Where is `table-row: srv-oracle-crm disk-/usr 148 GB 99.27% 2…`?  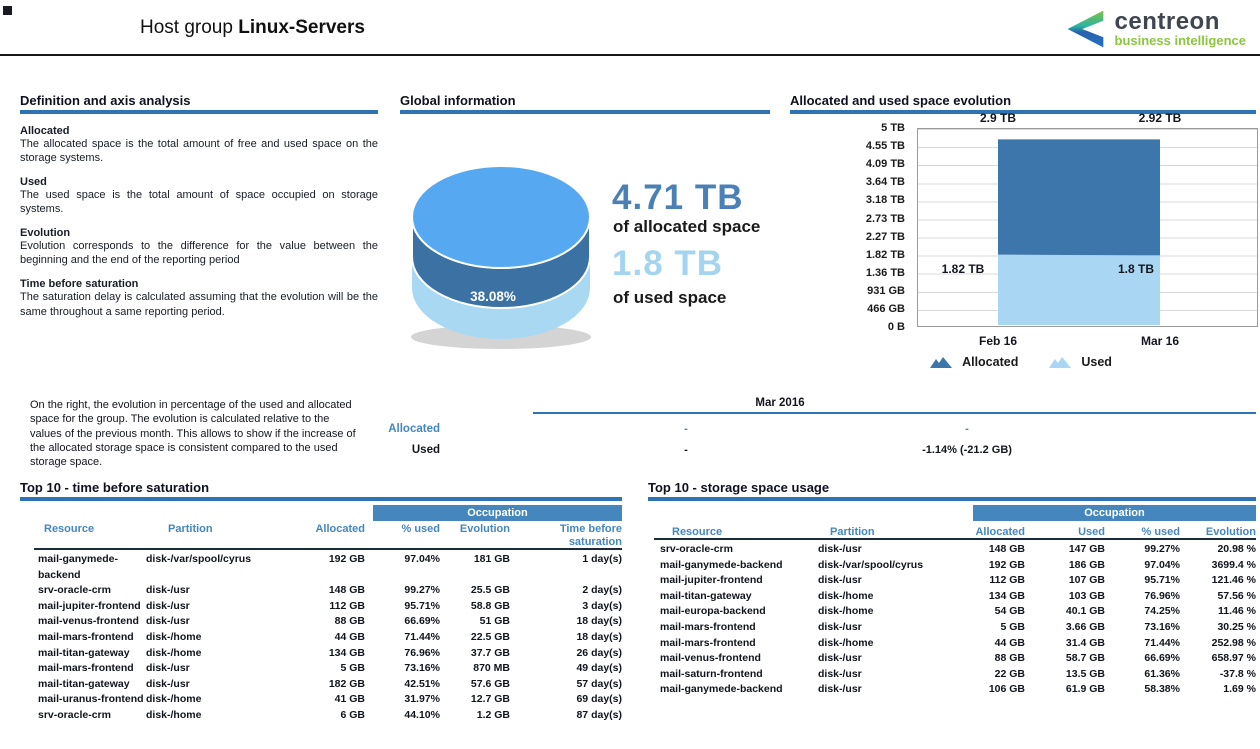
table-row: srv-oracle-crm disk-/usr 148 GB 99.27% 2… is located at coordinates (321, 591).